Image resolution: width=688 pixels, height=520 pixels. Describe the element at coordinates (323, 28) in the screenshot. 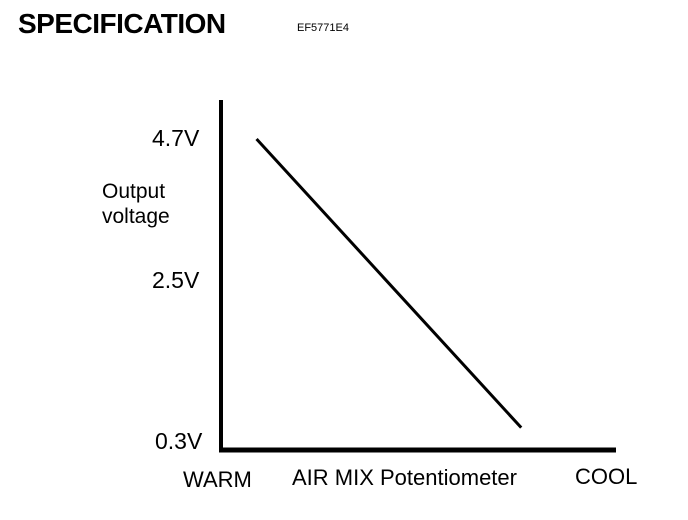

I see `document-code: EF5771E4` at that location.